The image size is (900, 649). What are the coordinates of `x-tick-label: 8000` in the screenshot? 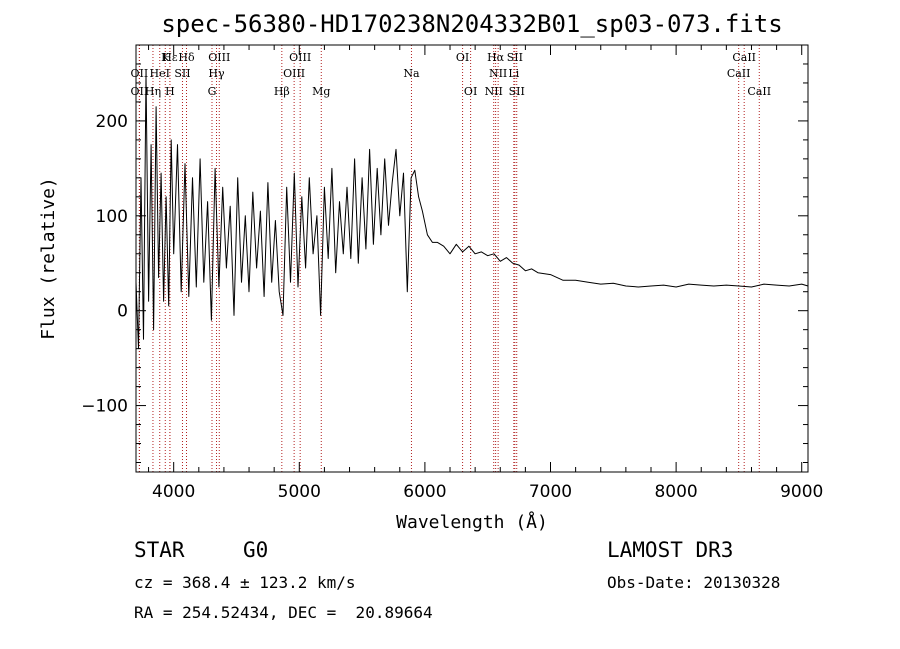 It's located at (675, 492).